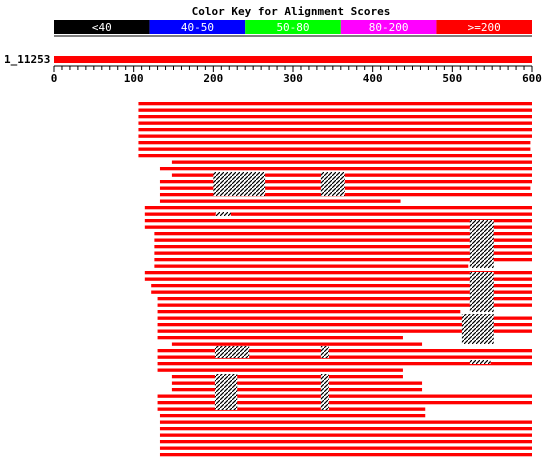 The image size is (547, 472). What do you see at coordinates (54, 78) in the screenshot?
I see `axis-tick-label: 0` at bounding box center [54, 78].